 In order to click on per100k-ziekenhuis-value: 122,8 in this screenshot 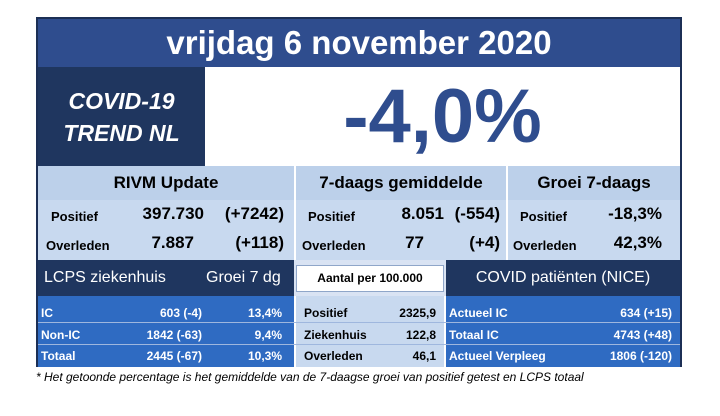, I will do `click(420, 335)`.